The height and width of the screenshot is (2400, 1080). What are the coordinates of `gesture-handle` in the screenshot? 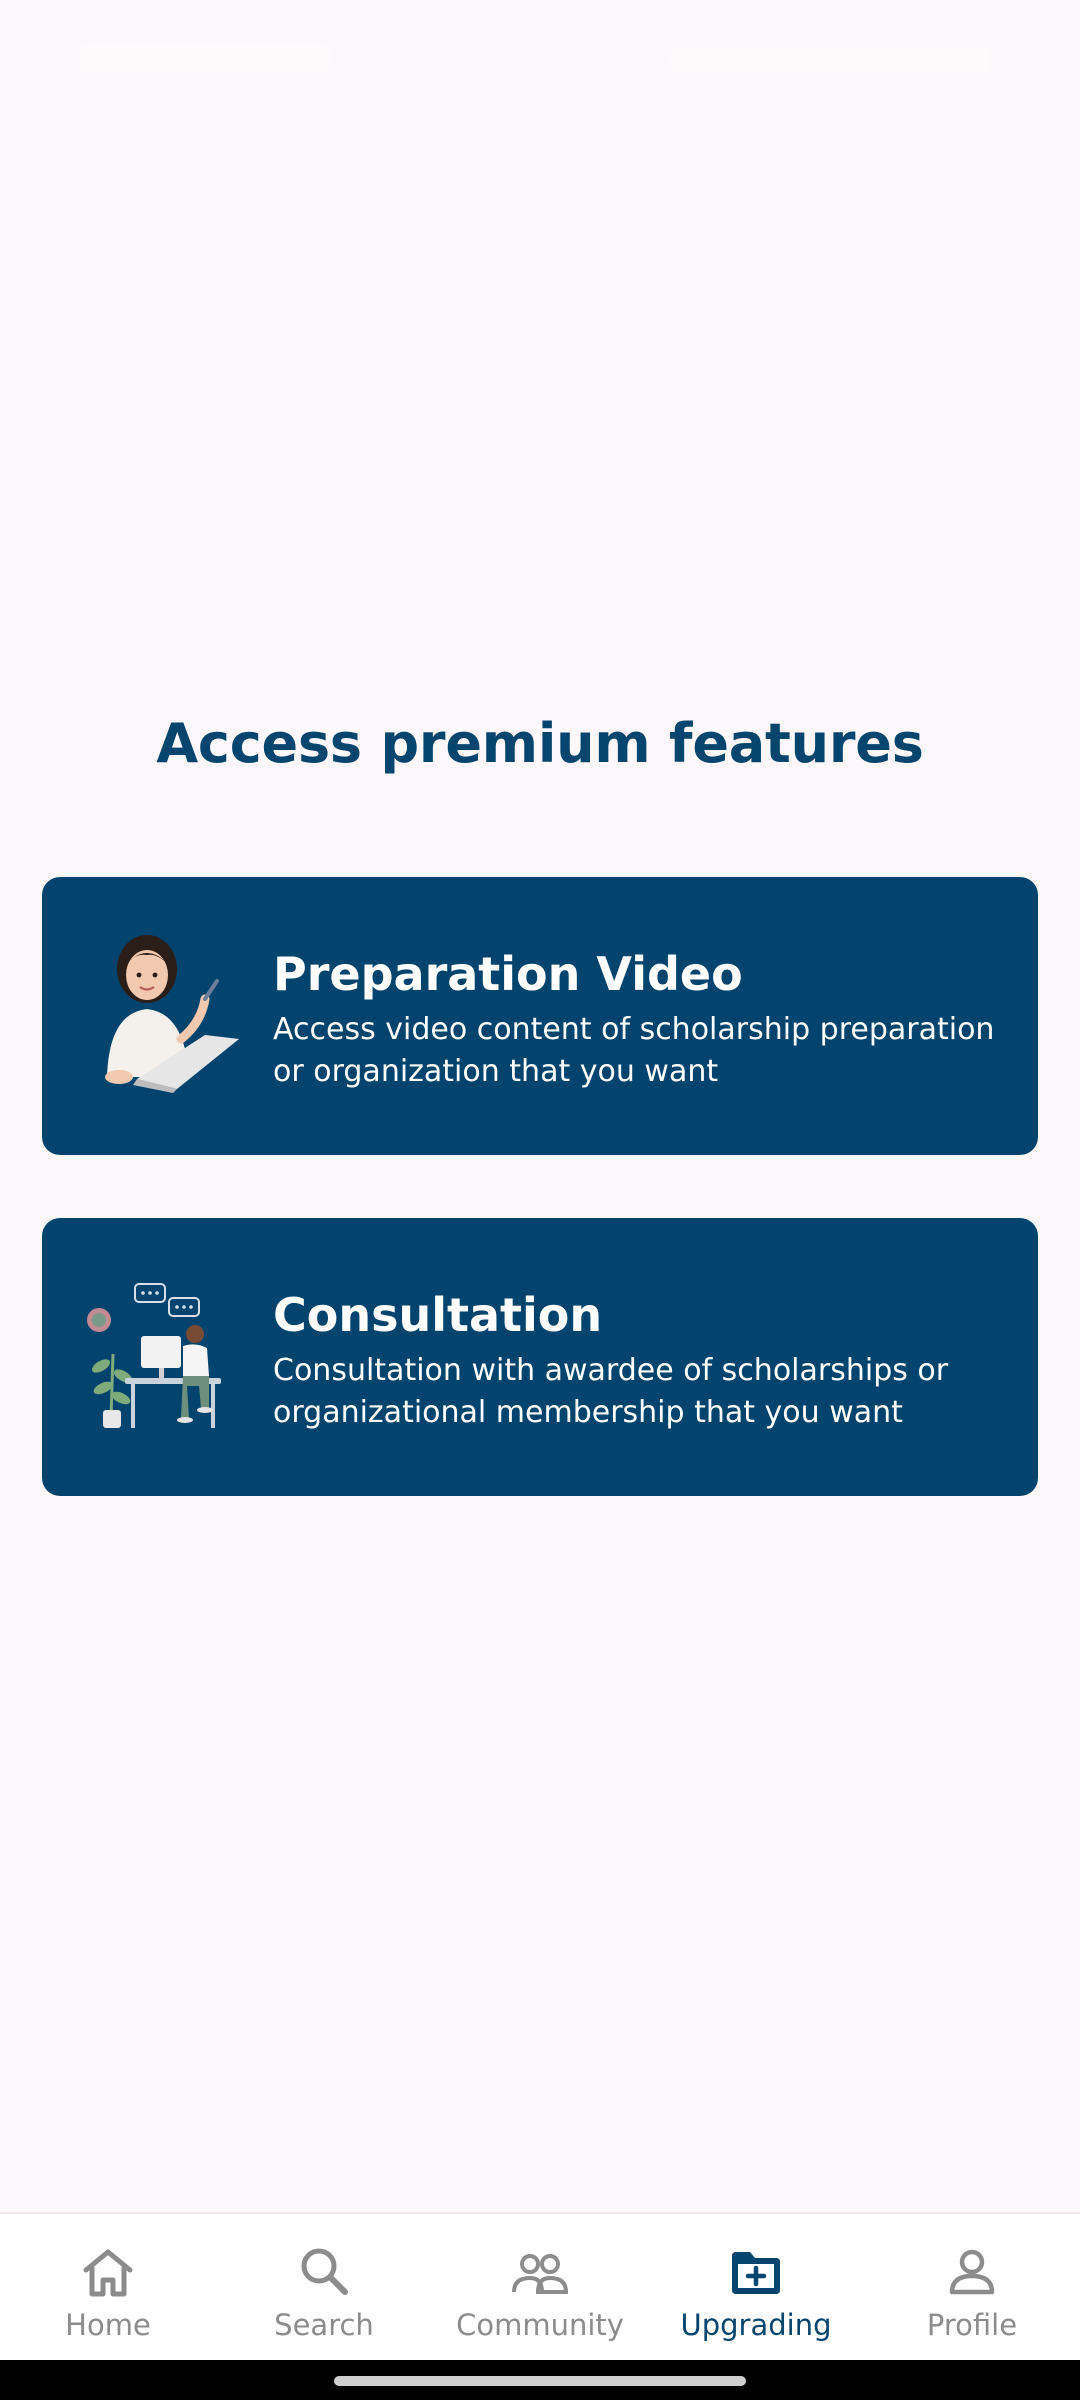 It's located at (540, 2381).